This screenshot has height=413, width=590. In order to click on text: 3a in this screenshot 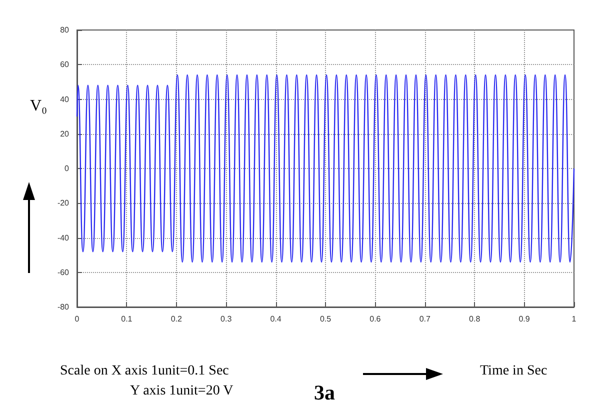, I will do `click(325, 392)`.